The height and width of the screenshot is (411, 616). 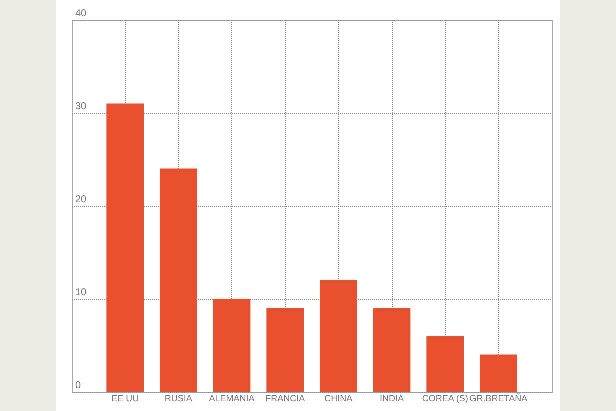 I want to click on x-tick-label: CHINA, so click(x=338, y=399).